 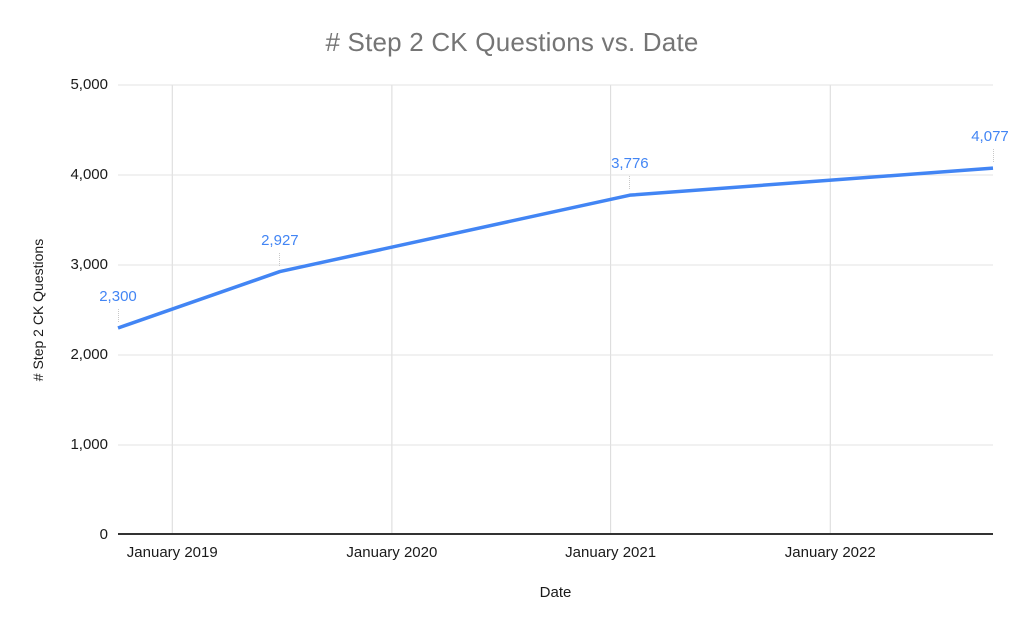 What do you see at coordinates (611, 552) in the screenshot?
I see `x-tick-label: January 2021` at bounding box center [611, 552].